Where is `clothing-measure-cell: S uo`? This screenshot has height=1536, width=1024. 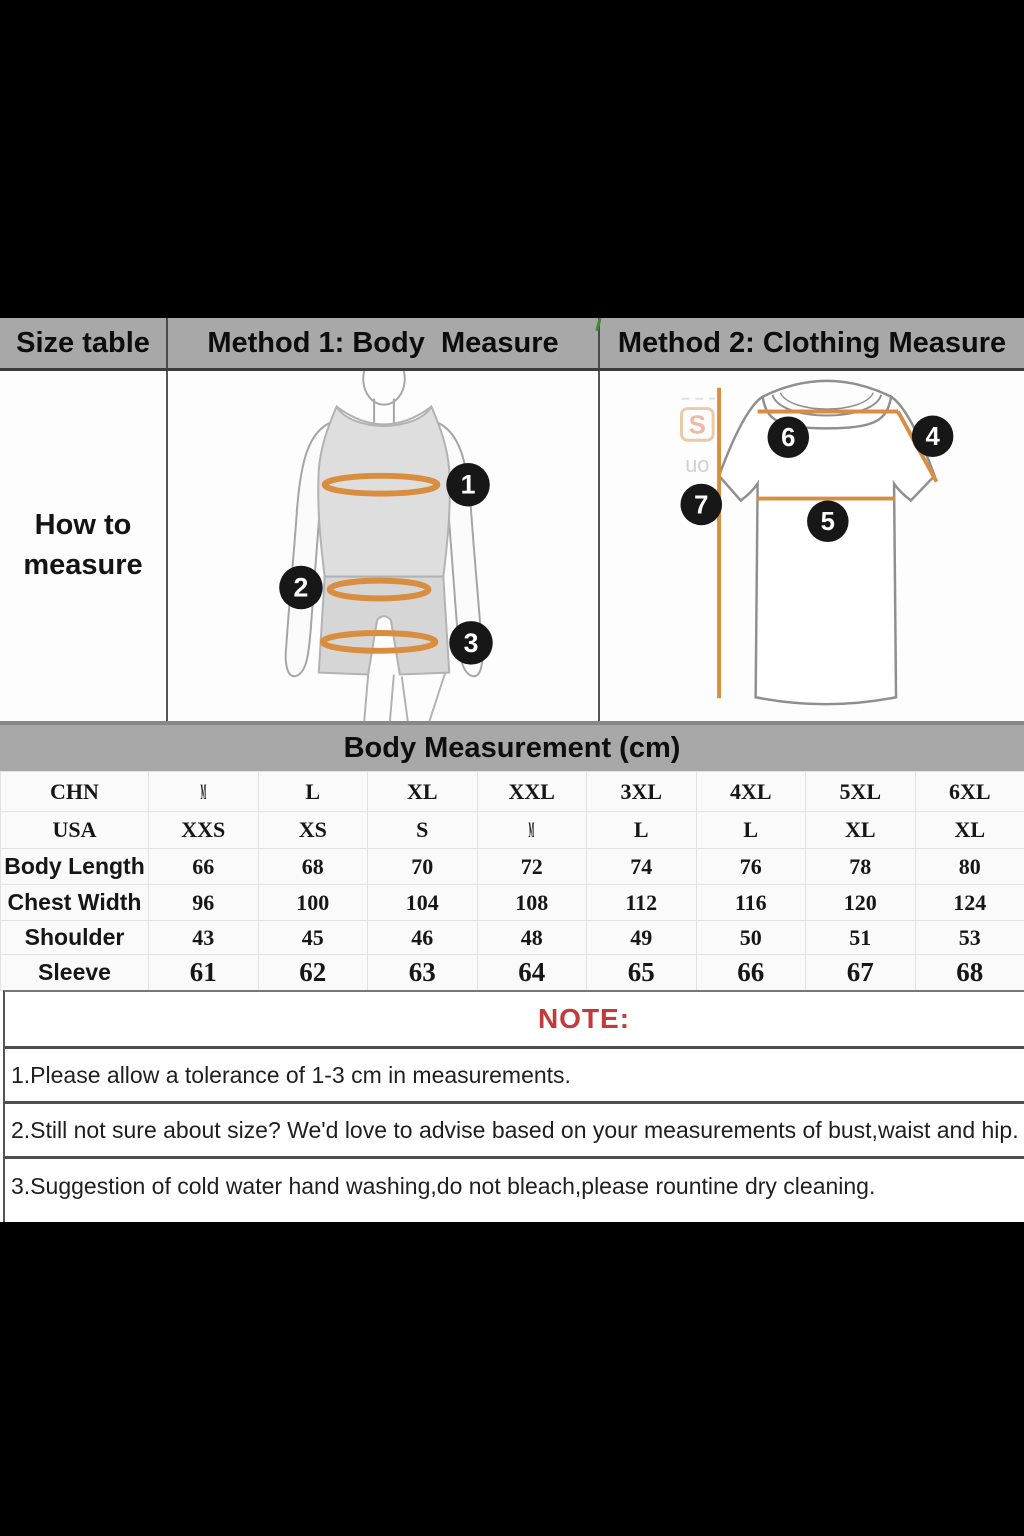
clothing-measure-cell: S uo is located at coordinates (812, 546).